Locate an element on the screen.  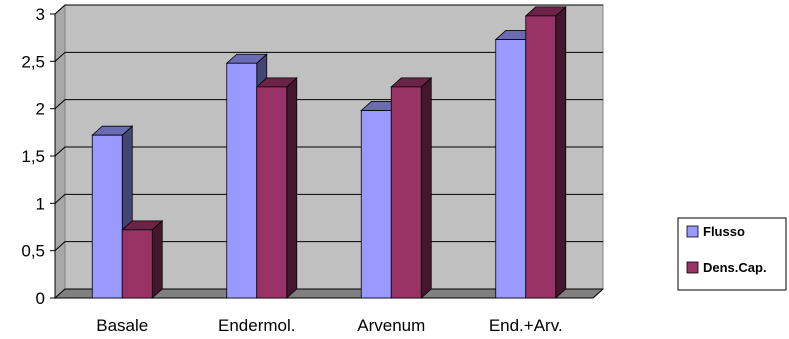
x-axis-categories: Basale Endermol. Arvenum End.+Arv. is located at coordinates (329, 325).